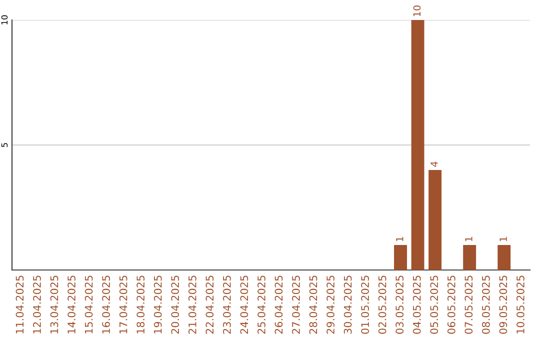  What do you see at coordinates (140, 305) in the screenshot?
I see `x-tick-label: 18.04.2025` at bounding box center [140, 305].